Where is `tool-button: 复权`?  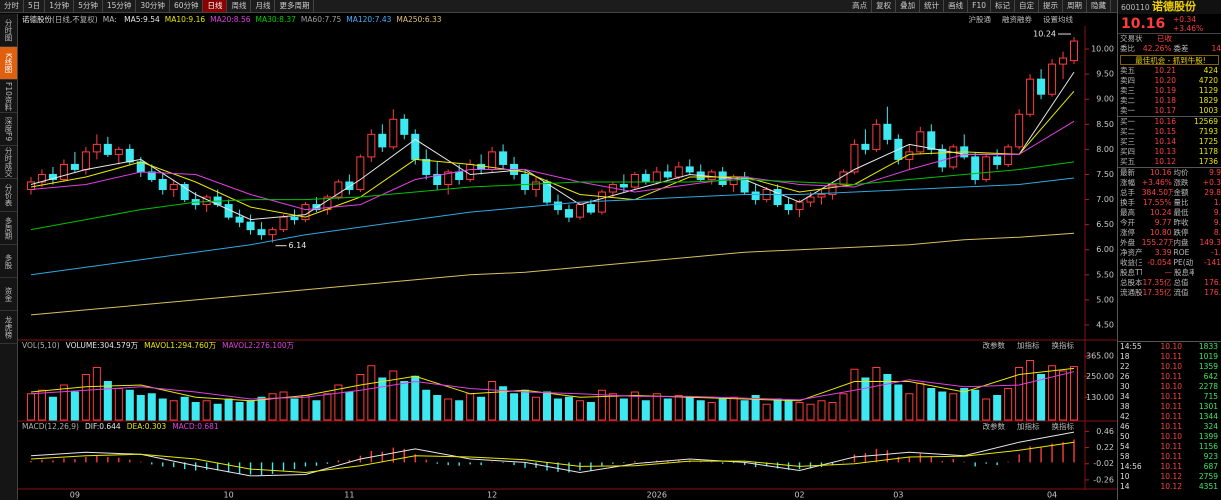 tool-button: 复权 is located at coordinates (884, 6).